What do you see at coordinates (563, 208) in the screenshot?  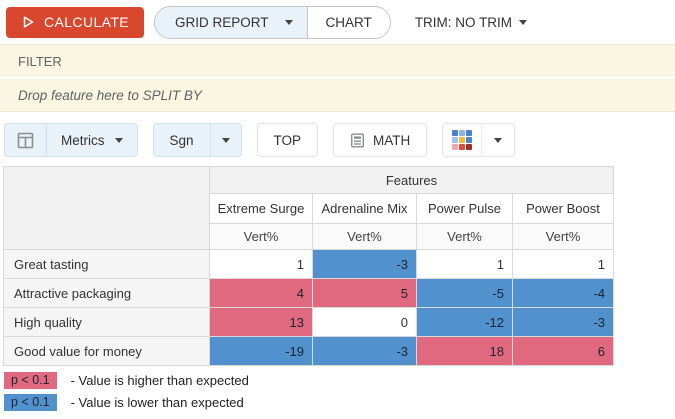 I see `column-header: Power Boost` at bounding box center [563, 208].